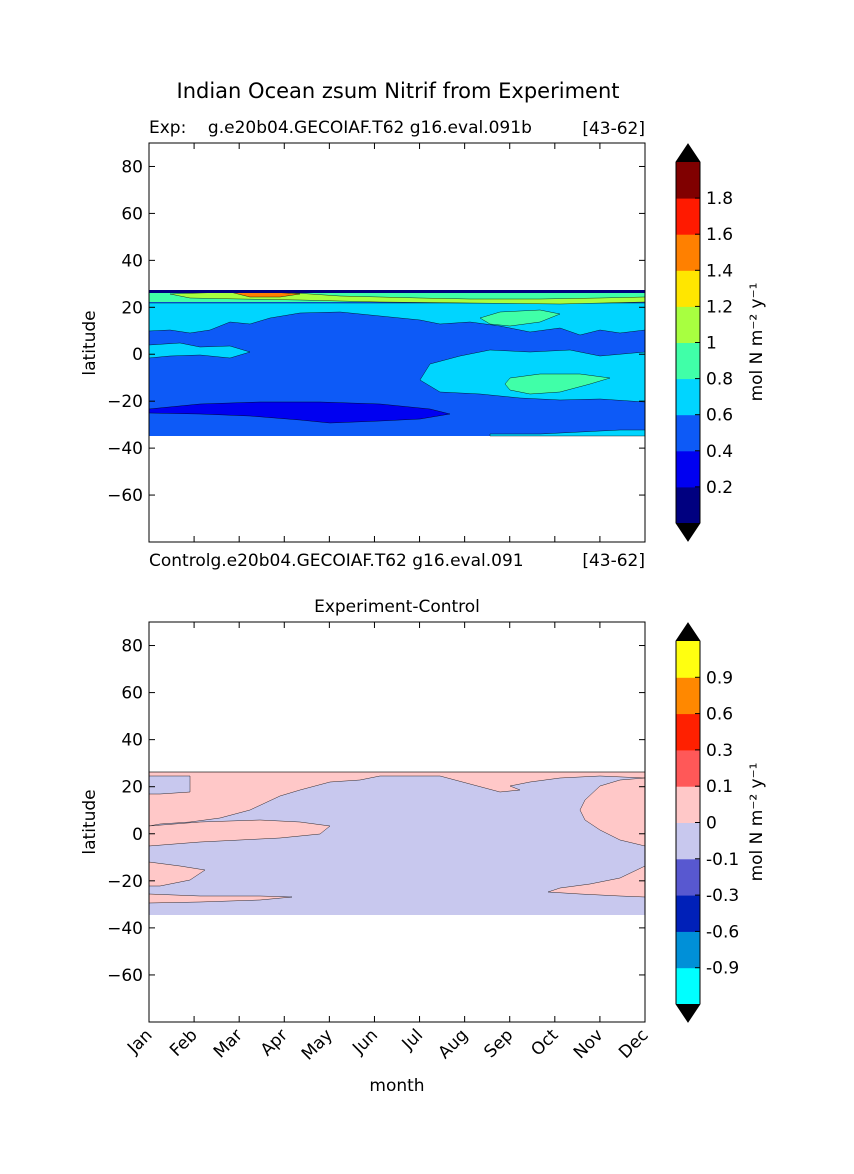 This screenshot has height=1174, width=854. I want to click on x-tick-label: Apr, so click(274, 1042).